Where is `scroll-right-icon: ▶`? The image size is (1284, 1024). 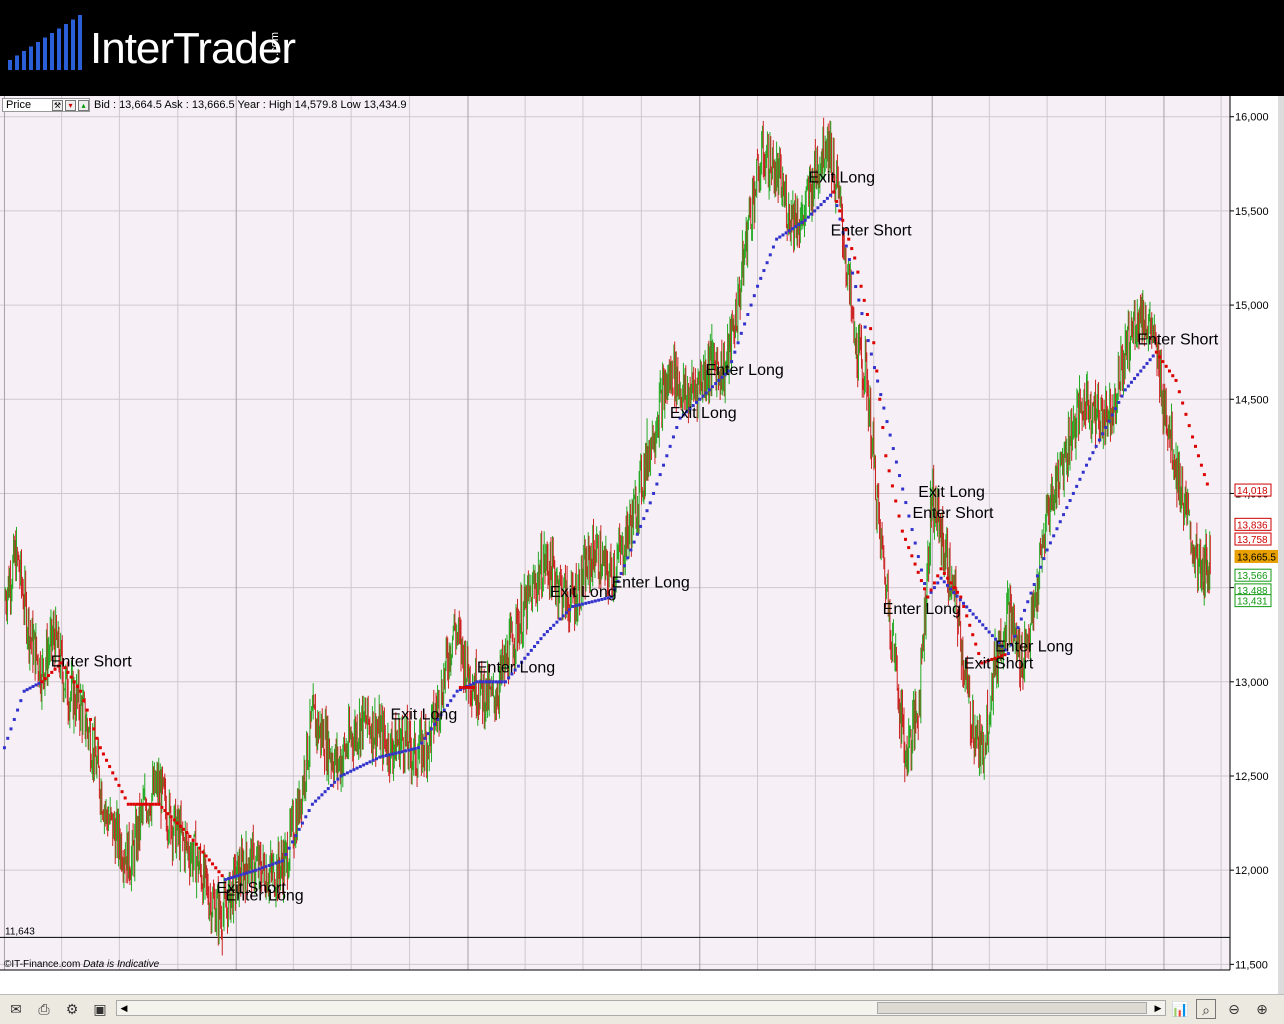 scroll-right-icon: ▶ is located at coordinates (1158, 1008).